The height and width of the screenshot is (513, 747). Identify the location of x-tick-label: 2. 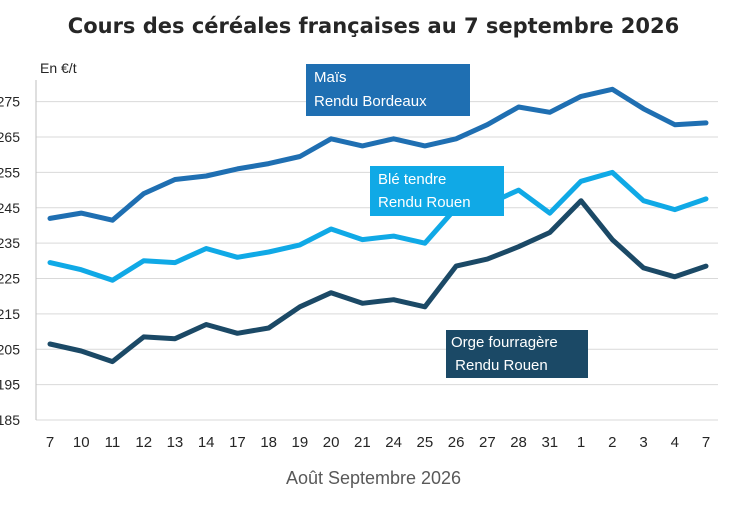
(612, 442).